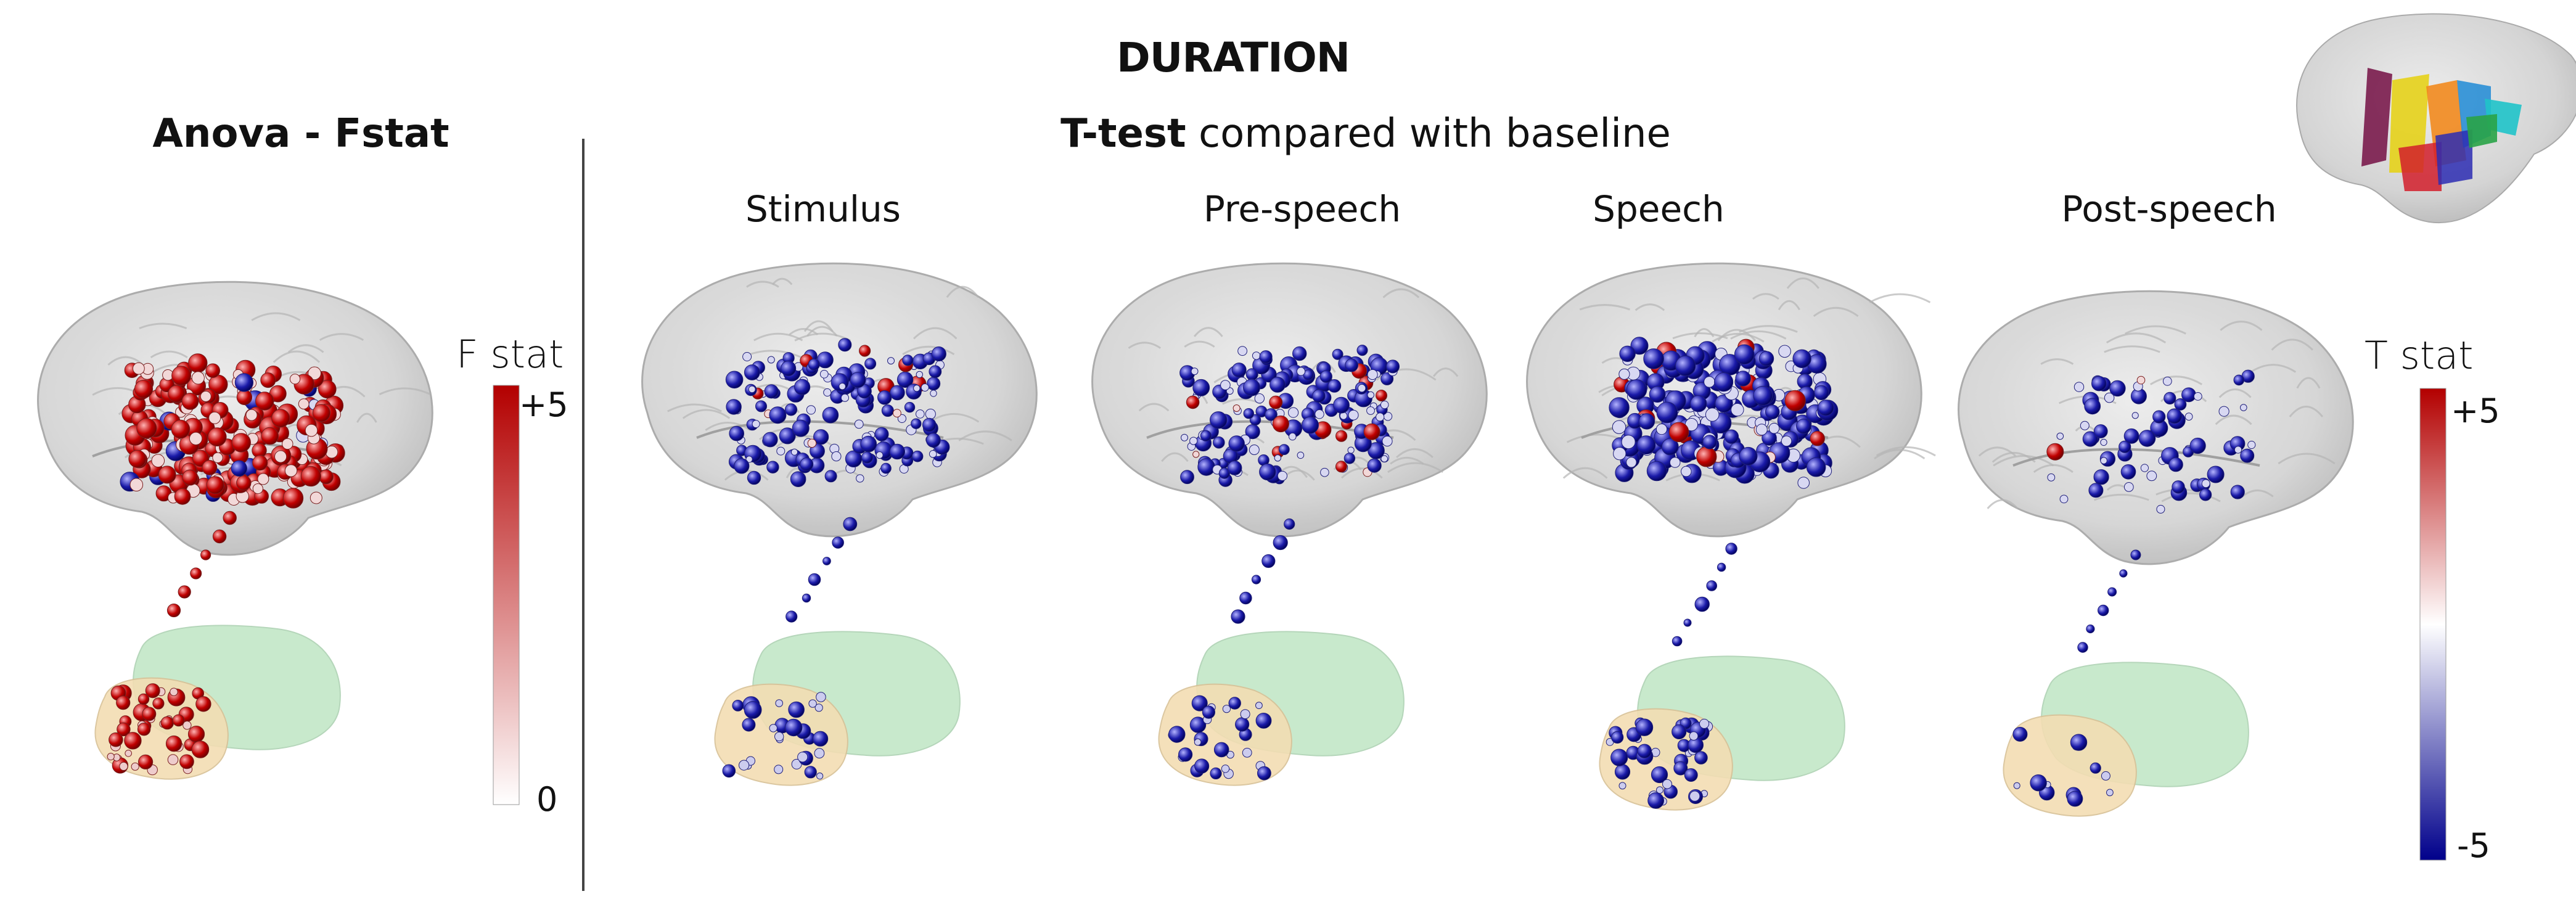  Describe the element at coordinates (300, 134) in the screenshot. I see `anova-panel-title: Anova - Fstat` at that location.